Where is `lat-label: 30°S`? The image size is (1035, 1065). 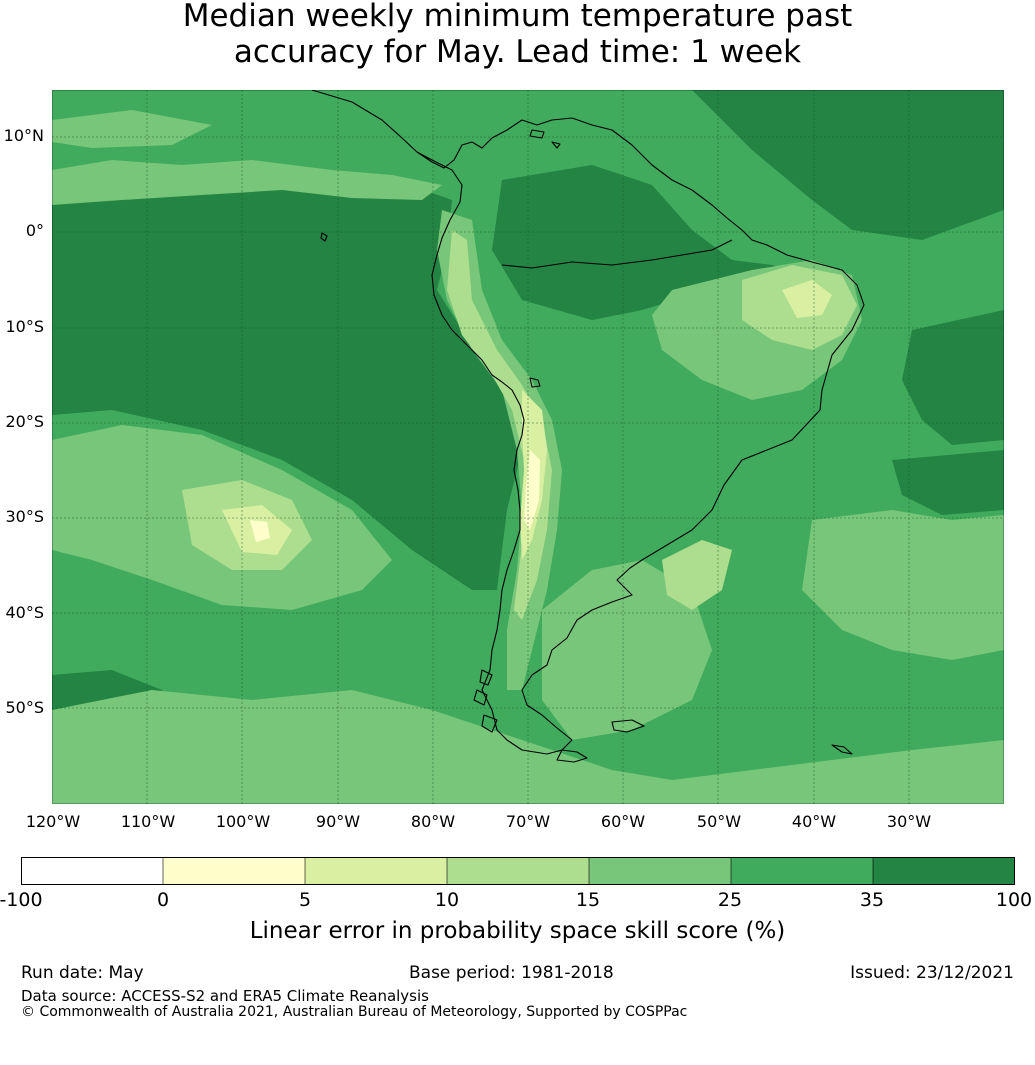
lat-label: 30°S is located at coordinates (24, 516).